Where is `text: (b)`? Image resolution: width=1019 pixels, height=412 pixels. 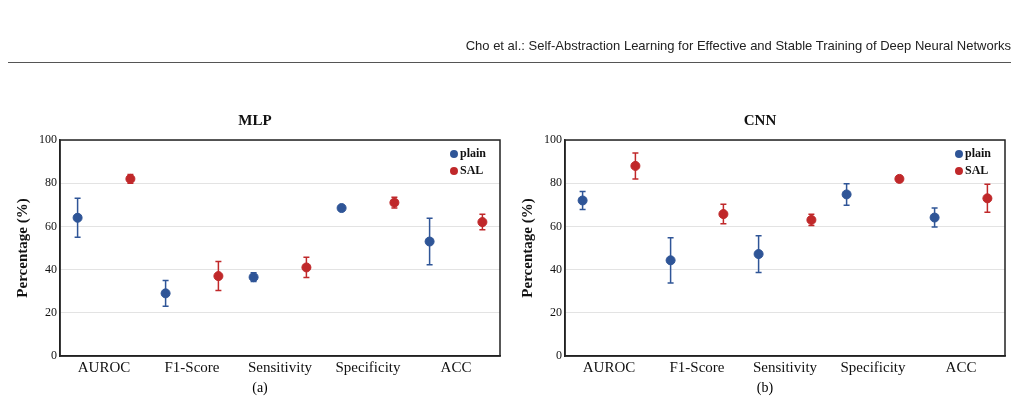 text: (b) is located at coordinates (765, 388).